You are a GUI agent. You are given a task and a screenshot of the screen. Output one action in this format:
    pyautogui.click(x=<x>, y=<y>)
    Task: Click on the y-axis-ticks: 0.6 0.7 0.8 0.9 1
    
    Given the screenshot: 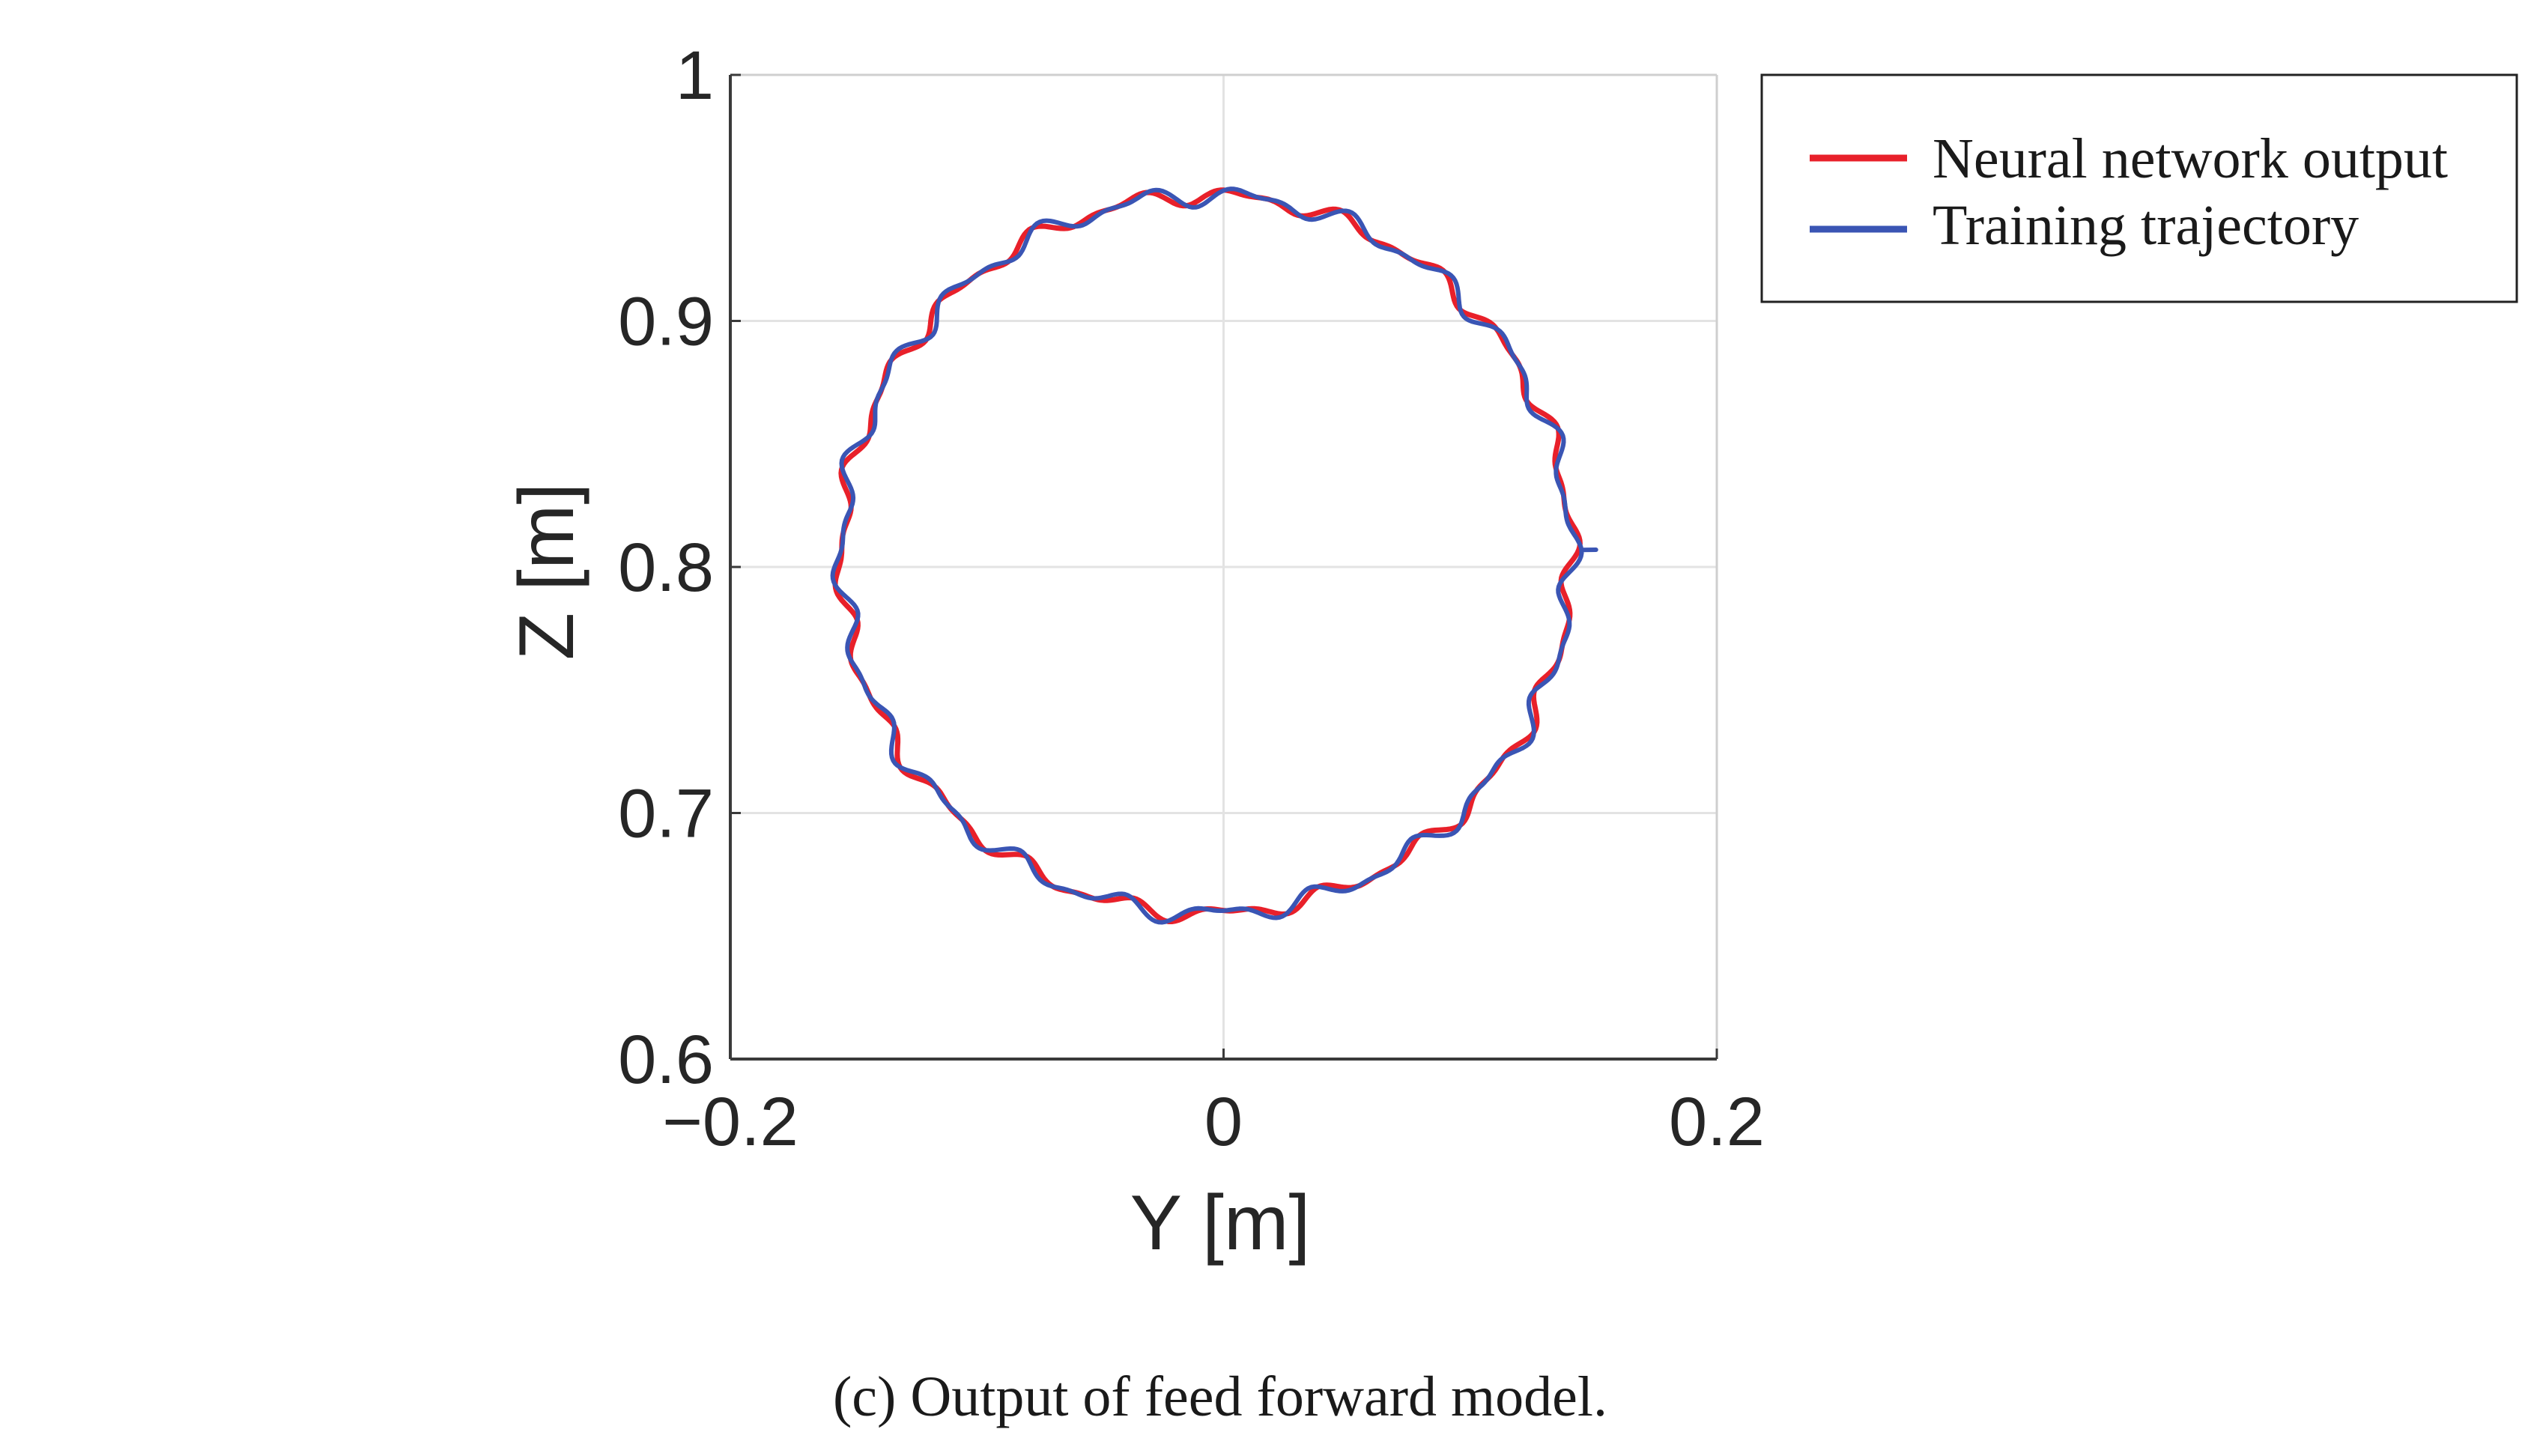 What is the action you would take?
    pyautogui.click(x=666, y=567)
    